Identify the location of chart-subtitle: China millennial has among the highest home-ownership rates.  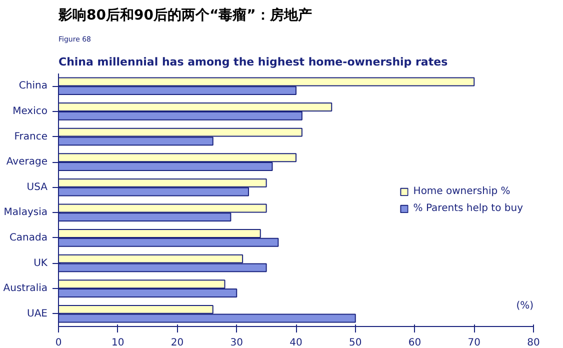
(253, 62).